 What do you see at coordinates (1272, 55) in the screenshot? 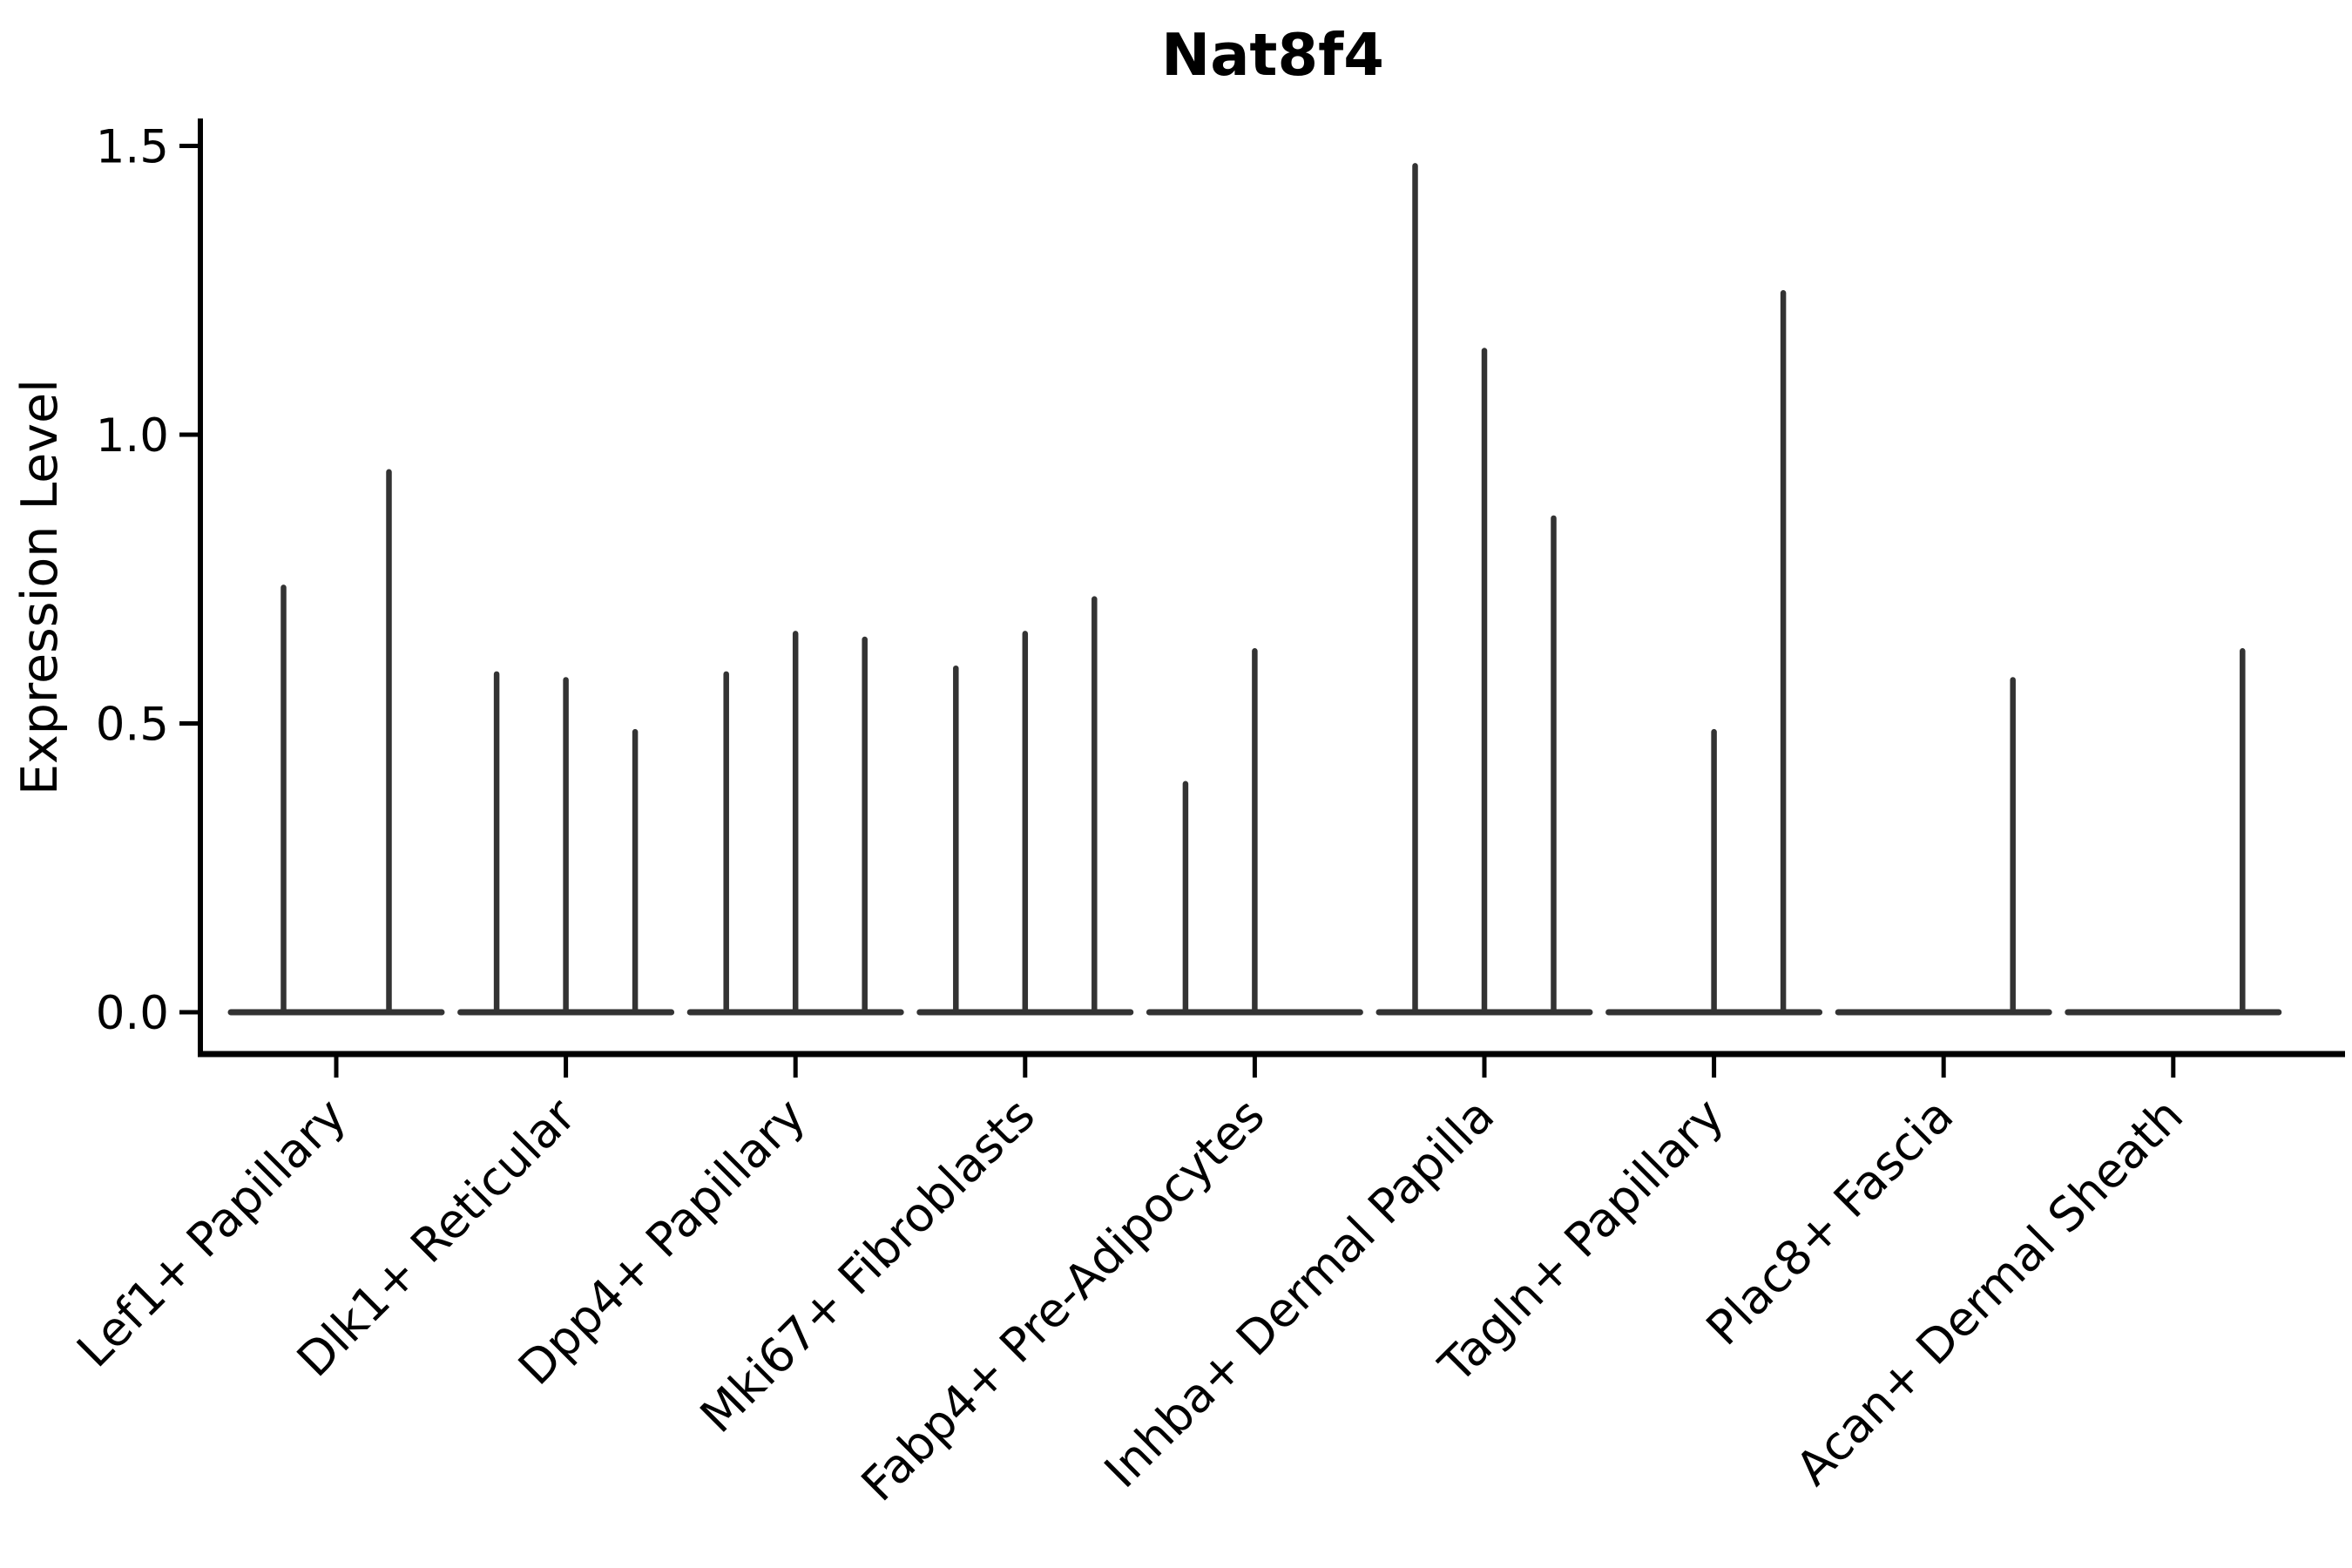
I see `chart-title: Nat8f4` at bounding box center [1272, 55].